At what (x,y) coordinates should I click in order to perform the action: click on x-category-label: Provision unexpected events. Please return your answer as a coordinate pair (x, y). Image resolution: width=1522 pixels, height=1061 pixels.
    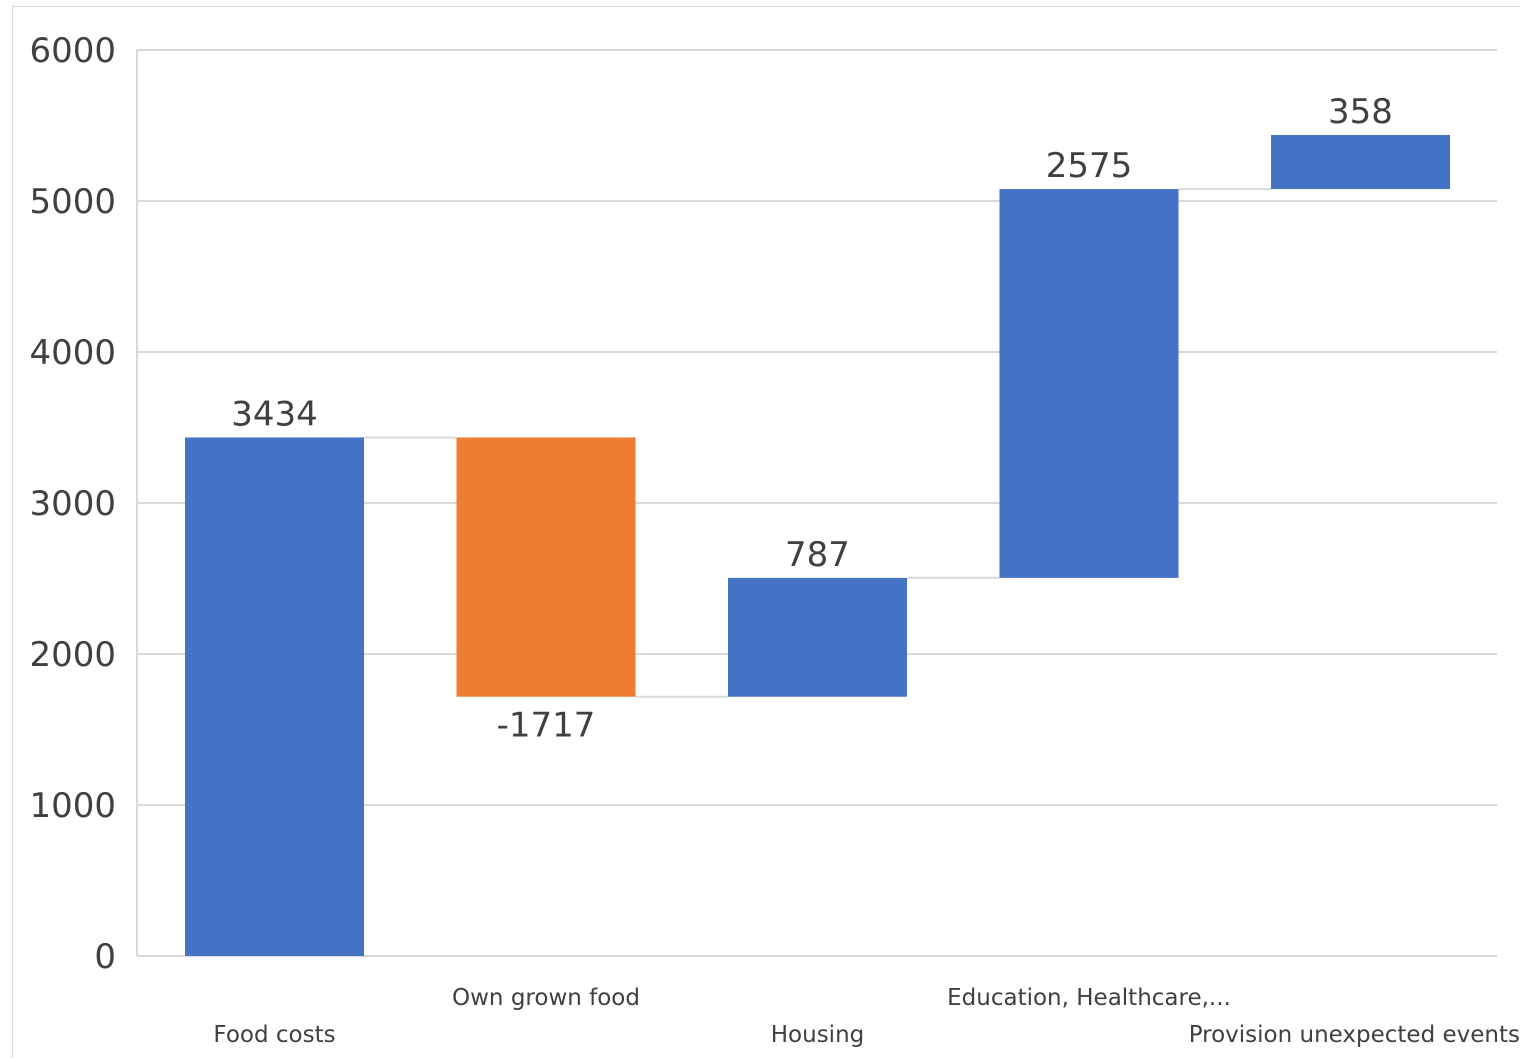
    Looking at the image, I should click on (1354, 1035).